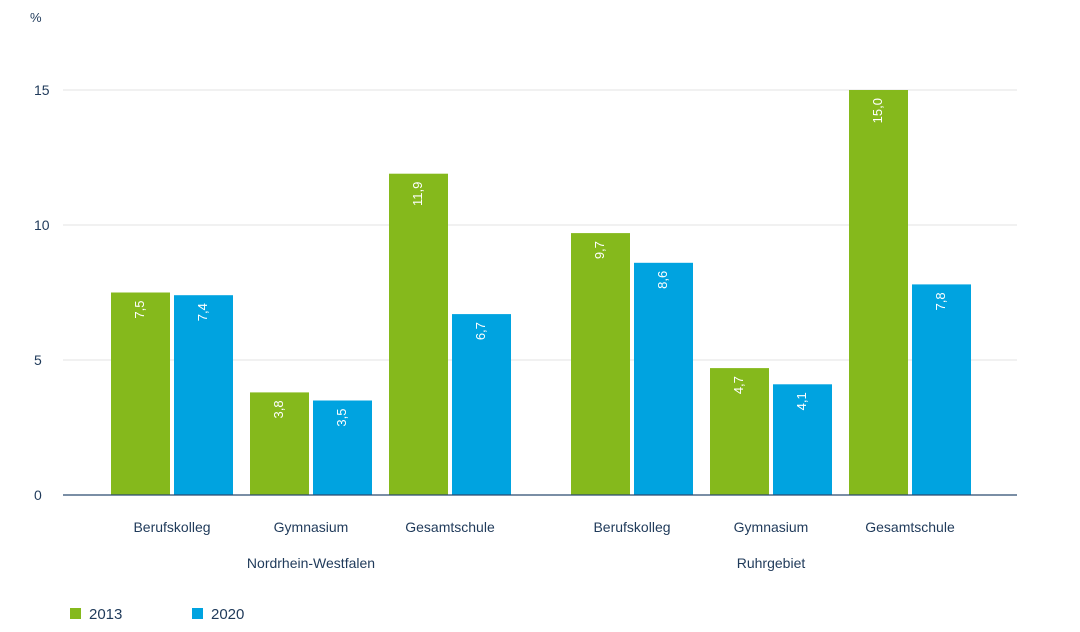 Image resolution: width=1080 pixels, height=632 pixels. Describe the element at coordinates (227, 614) in the screenshot. I see `legend-label: 2020` at that location.